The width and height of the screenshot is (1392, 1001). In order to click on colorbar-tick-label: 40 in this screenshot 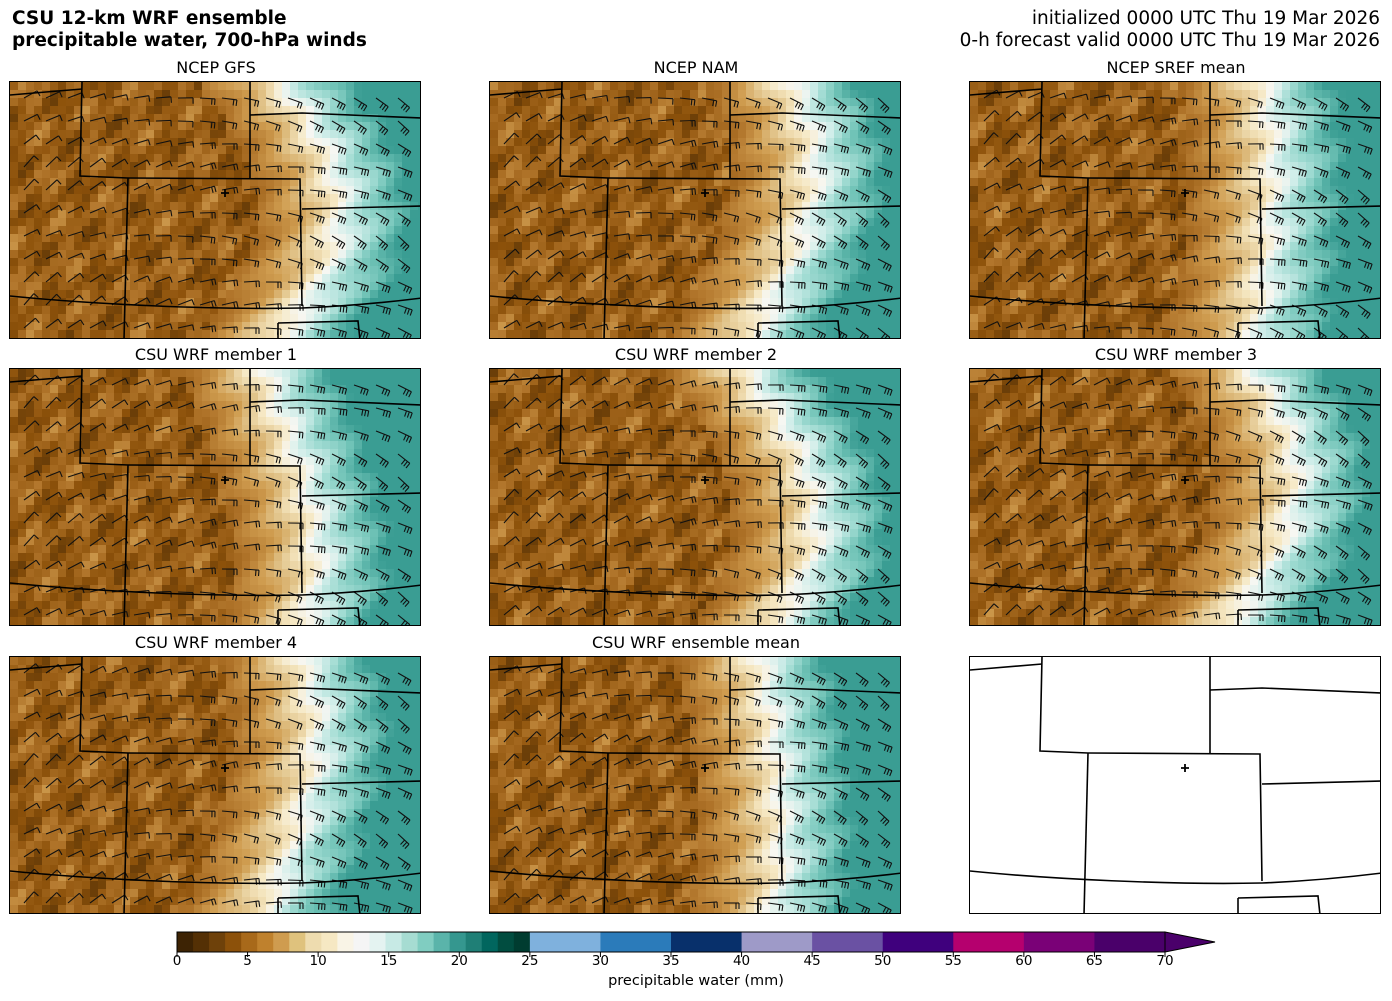, I will do `click(741, 961)`.